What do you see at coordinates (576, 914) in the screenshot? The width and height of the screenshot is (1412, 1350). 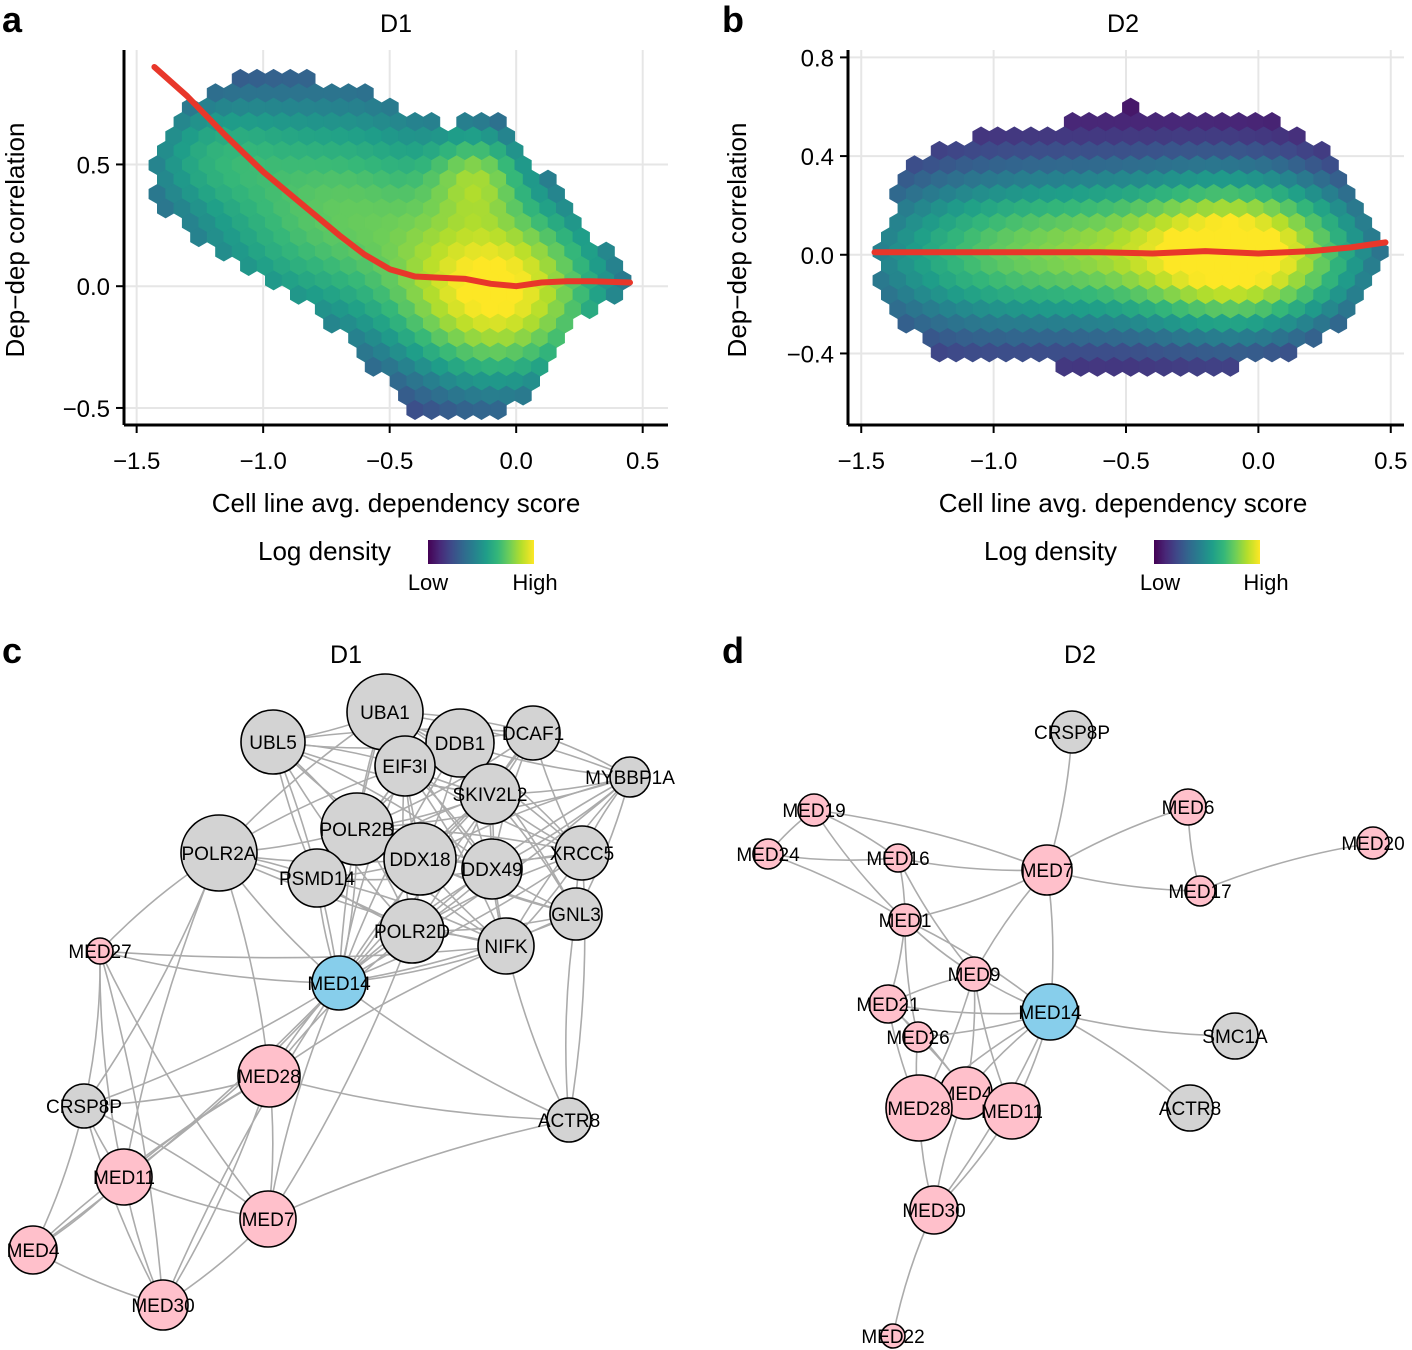 I see `node-gnl3: GNL3` at bounding box center [576, 914].